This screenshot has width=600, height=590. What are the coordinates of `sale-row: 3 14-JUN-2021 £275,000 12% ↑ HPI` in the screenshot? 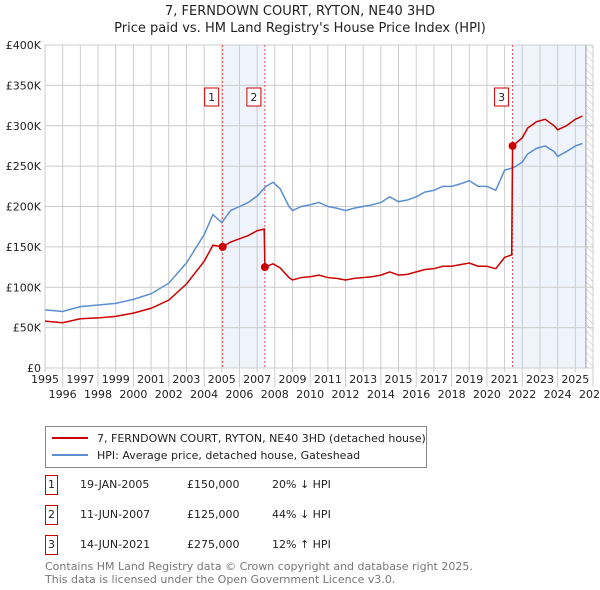 It's located at (295, 545).